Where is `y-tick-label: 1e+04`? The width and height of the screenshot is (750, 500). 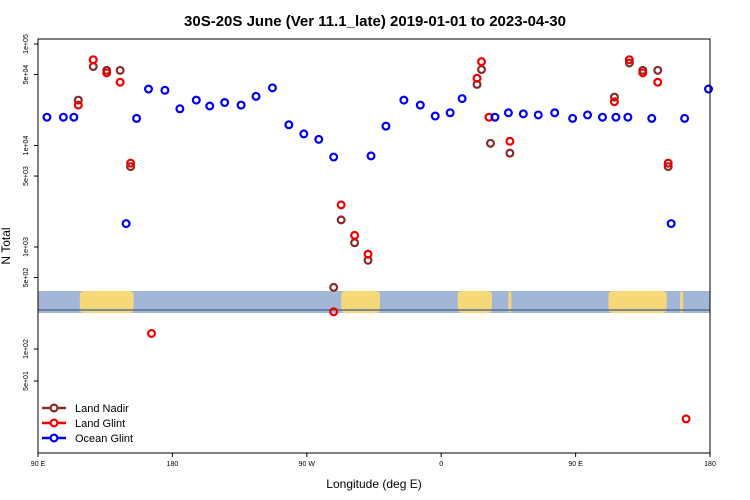
y-tick-label: 1e+04 is located at coordinates (26, 146).